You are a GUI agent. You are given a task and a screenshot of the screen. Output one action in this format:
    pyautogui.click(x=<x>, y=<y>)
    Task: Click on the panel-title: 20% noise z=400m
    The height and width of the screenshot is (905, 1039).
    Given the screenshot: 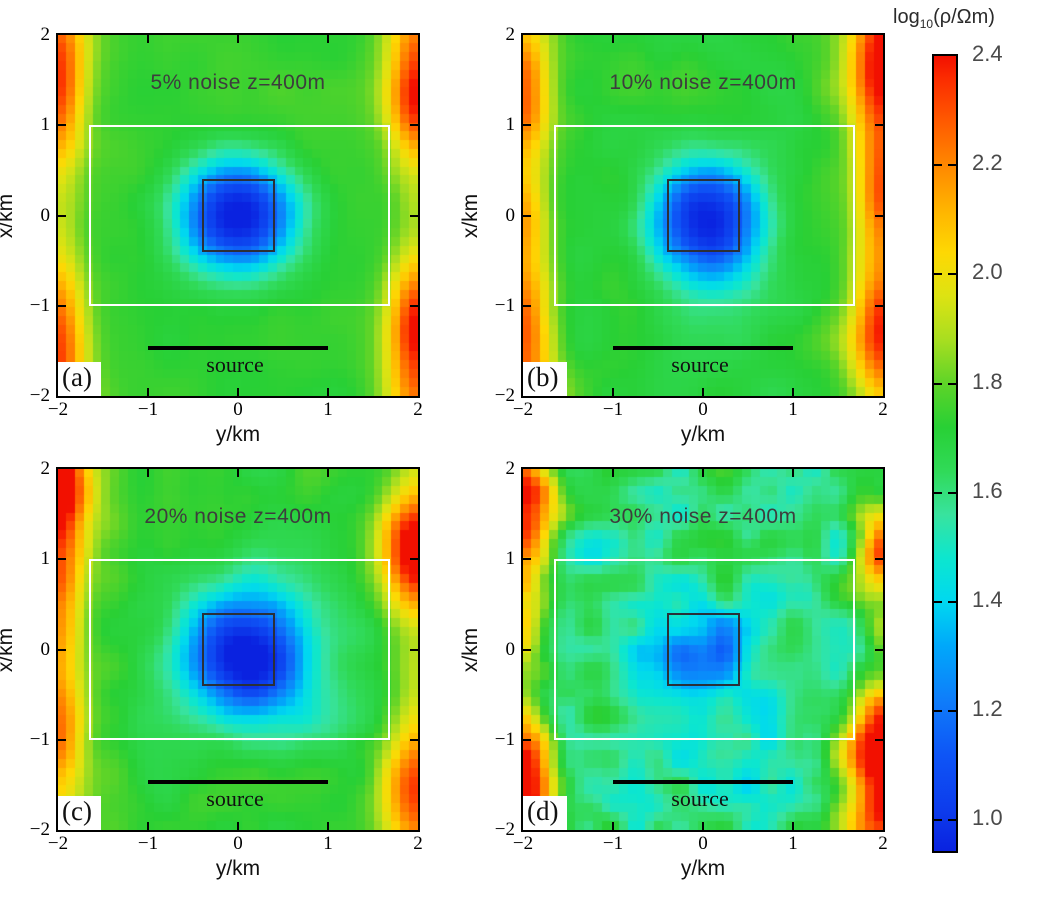 What is the action you would take?
    pyautogui.click(x=238, y=516)
    